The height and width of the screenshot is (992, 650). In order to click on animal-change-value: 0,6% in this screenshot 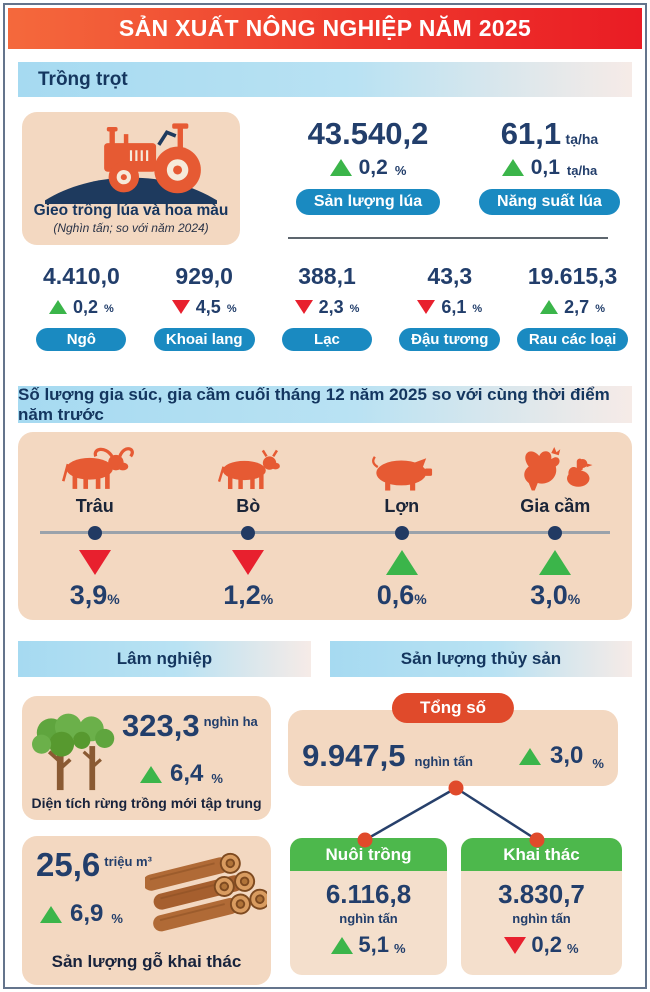, I will do `click(402, 595)`.